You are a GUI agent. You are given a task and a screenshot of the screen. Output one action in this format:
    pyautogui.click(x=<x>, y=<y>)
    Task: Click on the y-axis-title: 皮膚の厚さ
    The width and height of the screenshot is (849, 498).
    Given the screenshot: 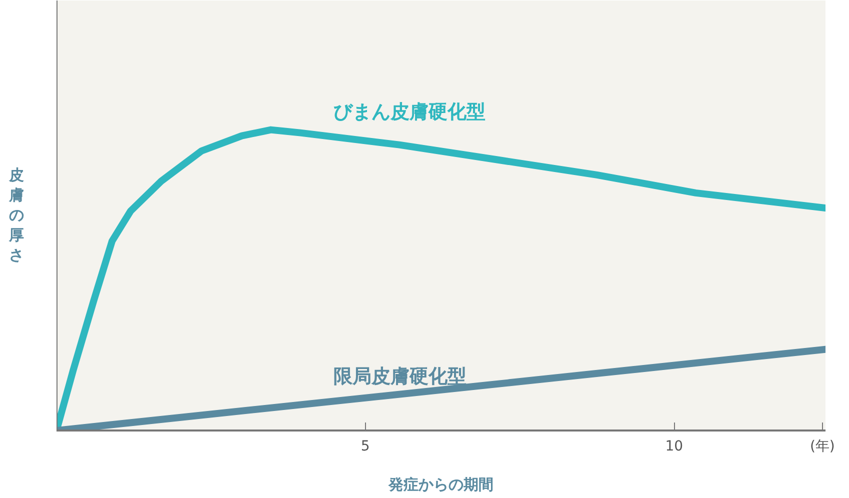 What is the action you would take?
    pyautogui.click(x=17, y=215)
    